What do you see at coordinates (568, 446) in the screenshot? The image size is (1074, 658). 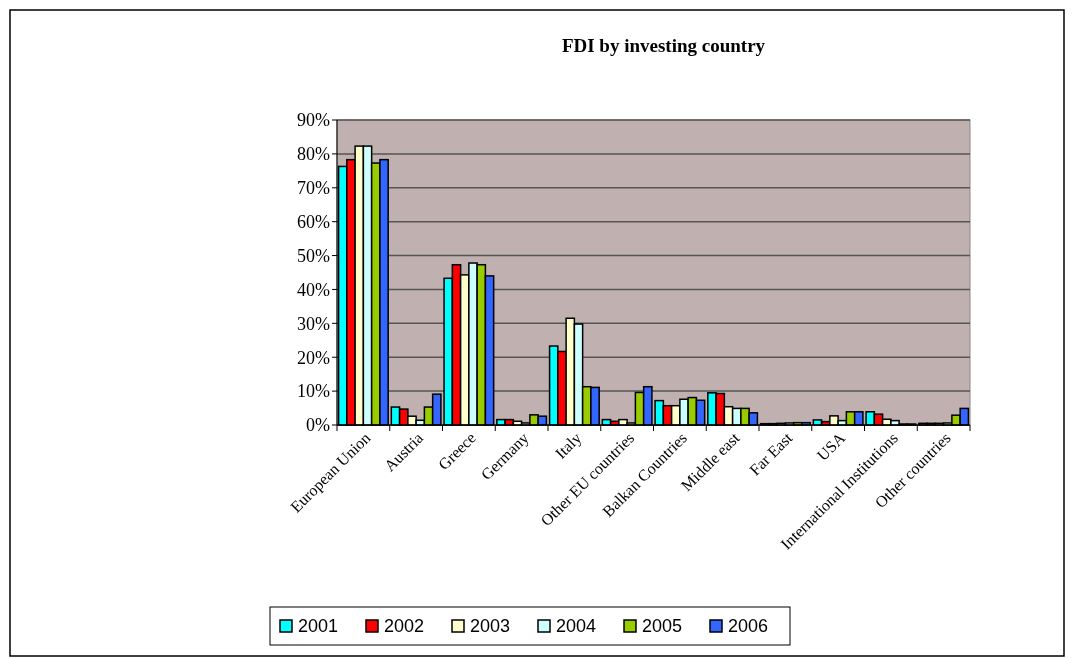 I see `x-tick-label: Italy` at bounding box center [568, 446].